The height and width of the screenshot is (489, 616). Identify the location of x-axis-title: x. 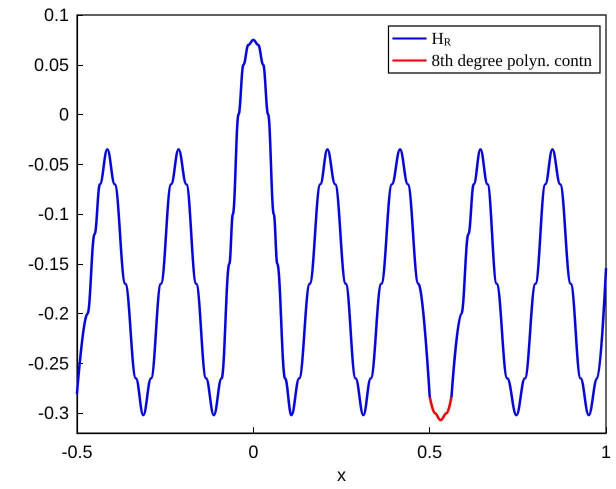
(341, 475).